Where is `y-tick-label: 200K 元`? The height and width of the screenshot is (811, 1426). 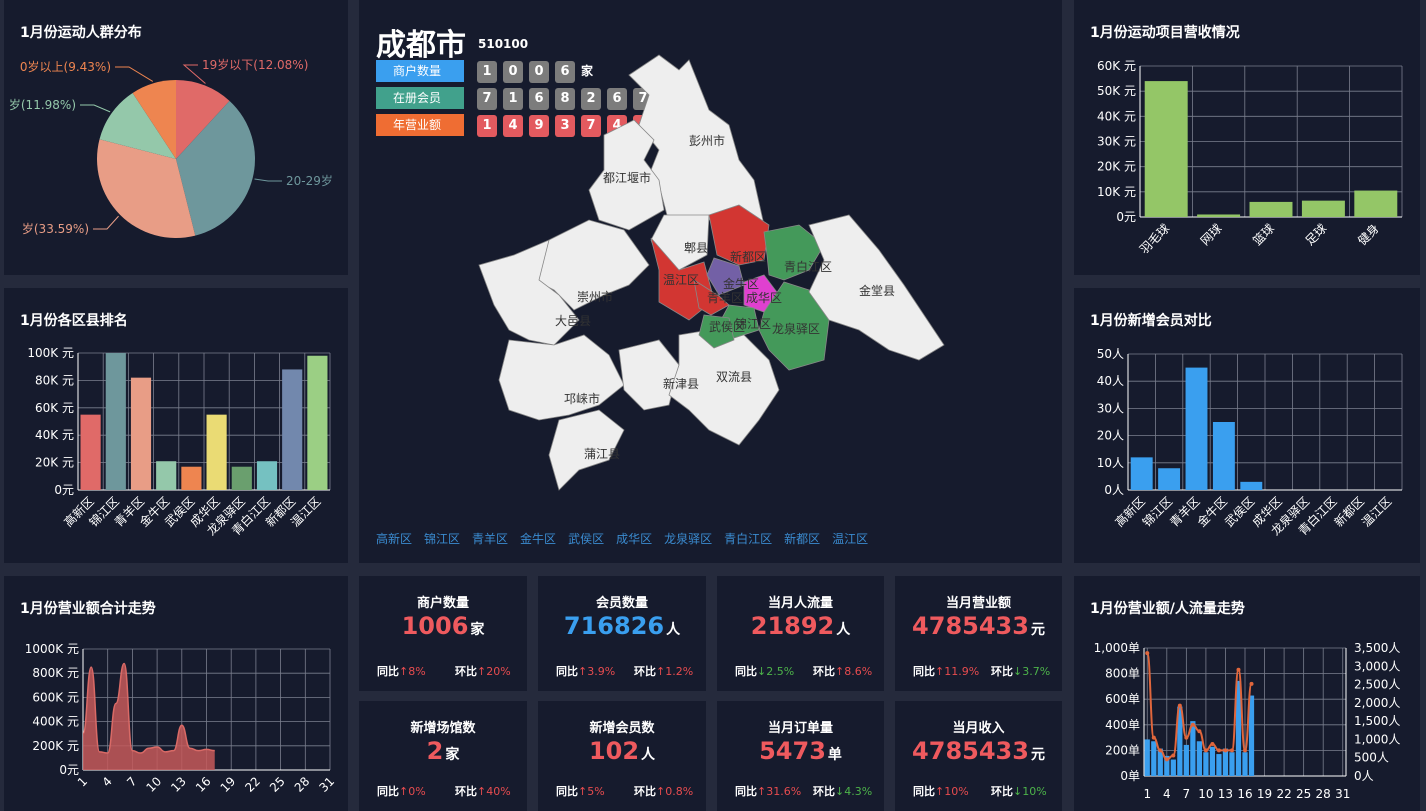
y-tick-label: 200K 元 is located at coordinates (55, 746).